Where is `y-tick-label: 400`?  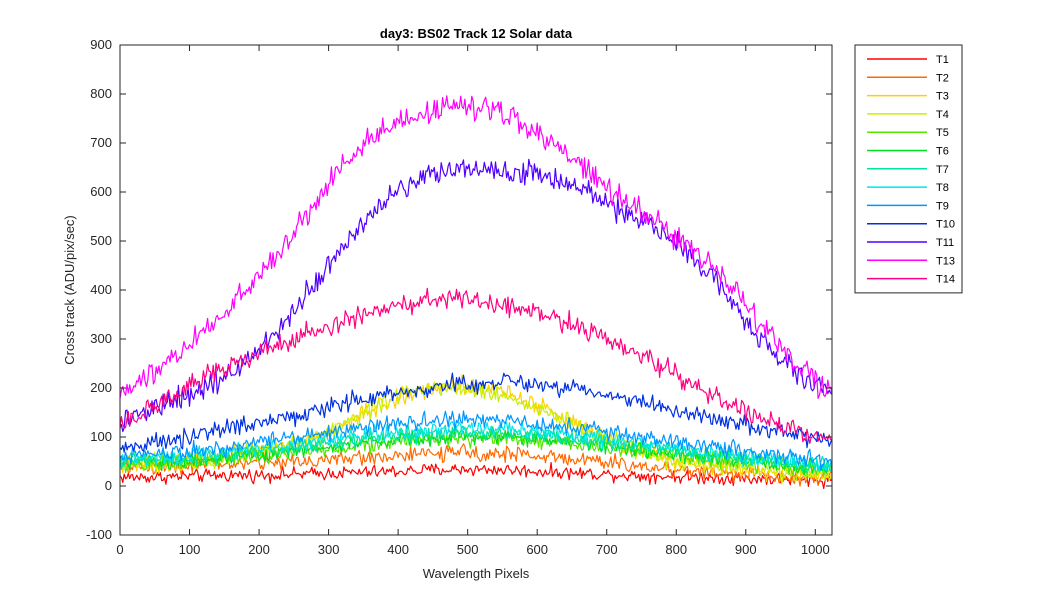
y-tick-label: 400 is located at coordinates (101, 289).